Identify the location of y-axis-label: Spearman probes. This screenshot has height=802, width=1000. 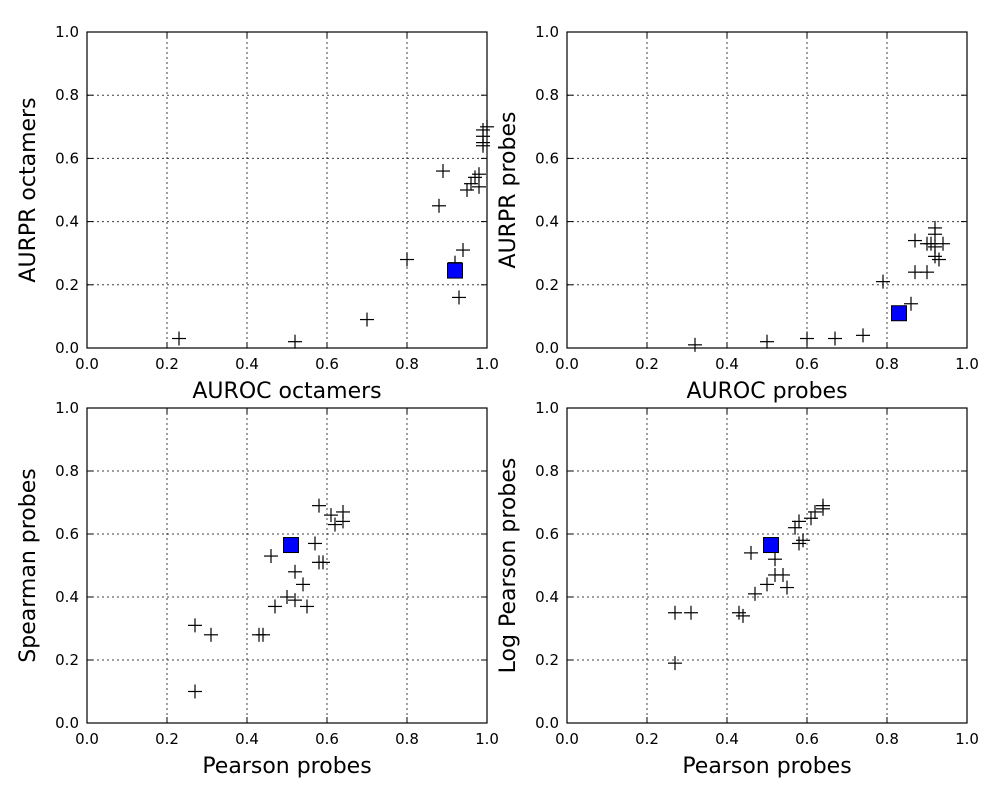
(28, 565).